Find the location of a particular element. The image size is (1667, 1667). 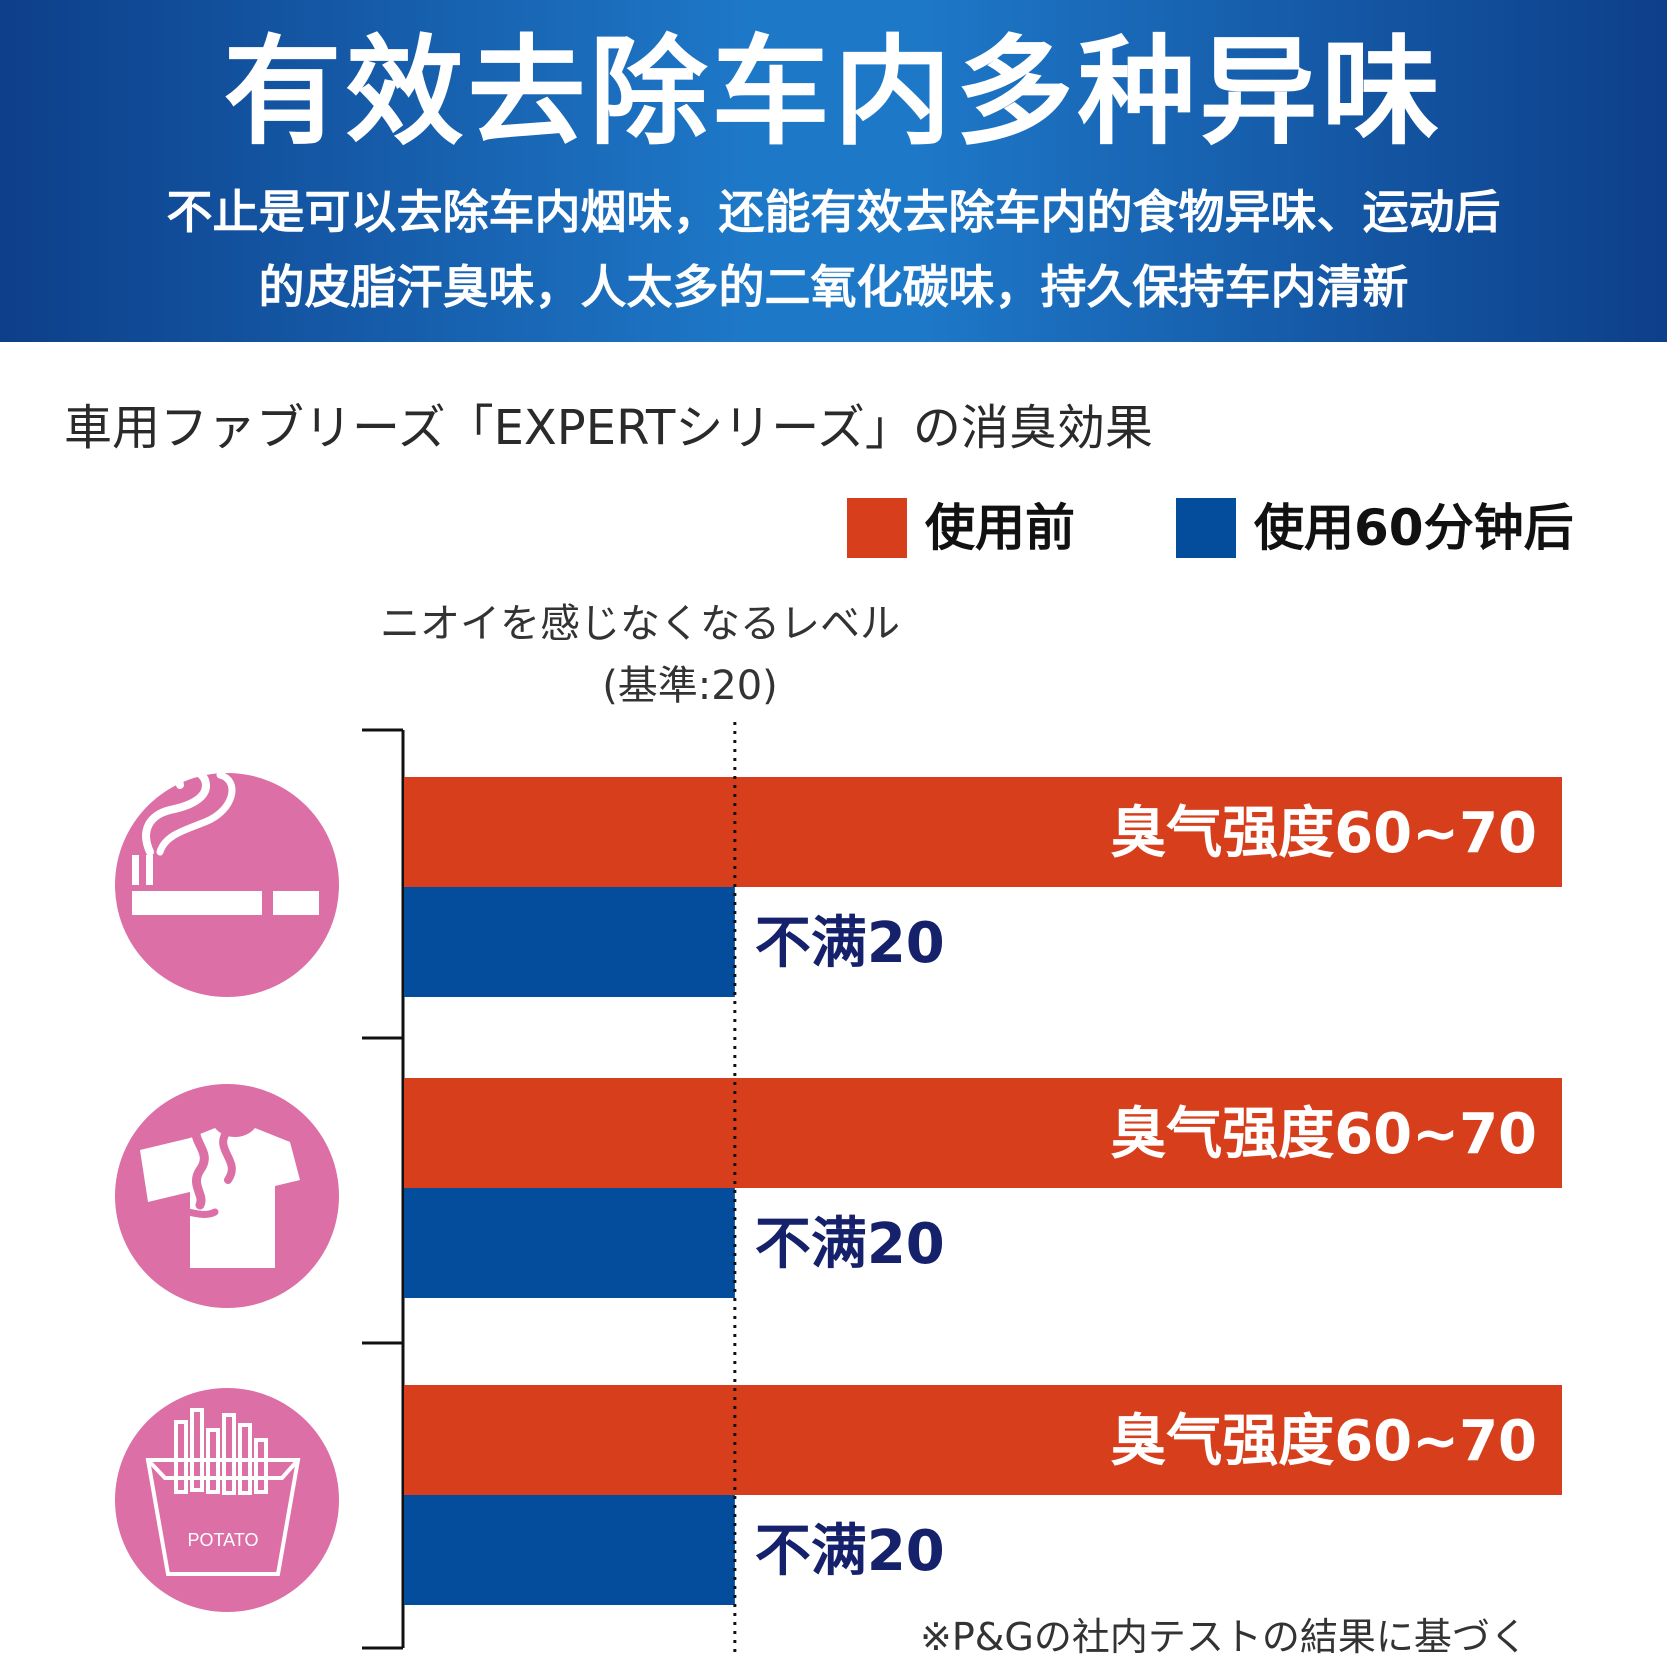

bar-before-sweat-odor is located at coordinates (983, 1133).